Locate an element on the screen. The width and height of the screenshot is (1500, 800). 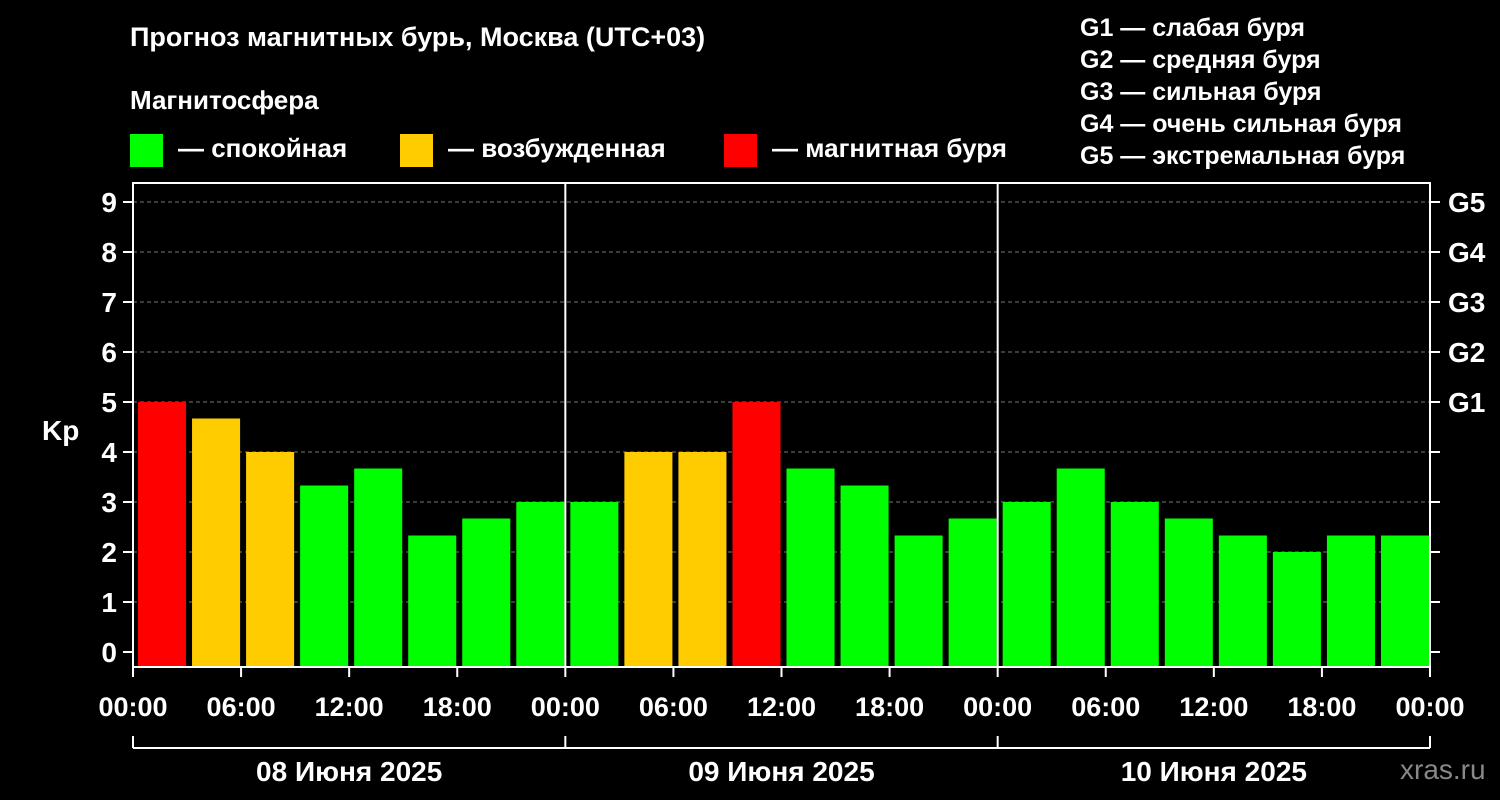
g-axis-label: G3 is located at coordinates (1466, 302).